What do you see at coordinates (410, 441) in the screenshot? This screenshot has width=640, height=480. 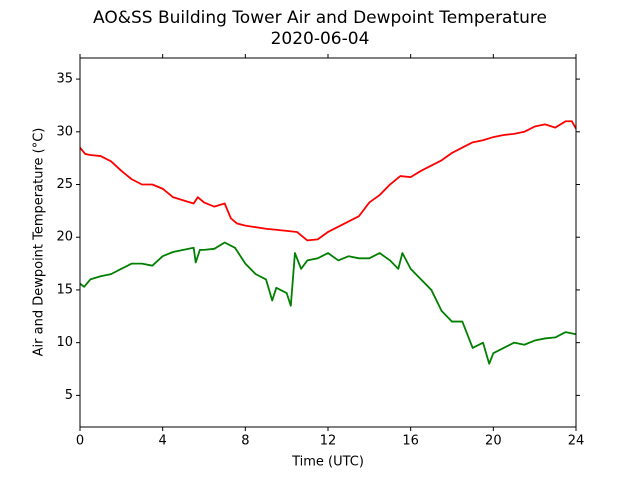 I see `x-tick-label: 16` at bounding box center [410, 441].